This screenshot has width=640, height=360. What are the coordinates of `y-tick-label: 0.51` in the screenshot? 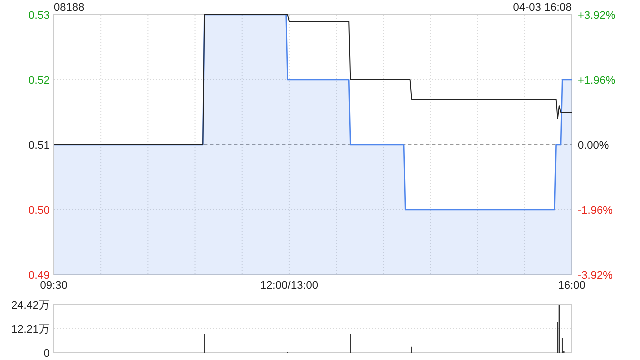 It's located at (39, 146).